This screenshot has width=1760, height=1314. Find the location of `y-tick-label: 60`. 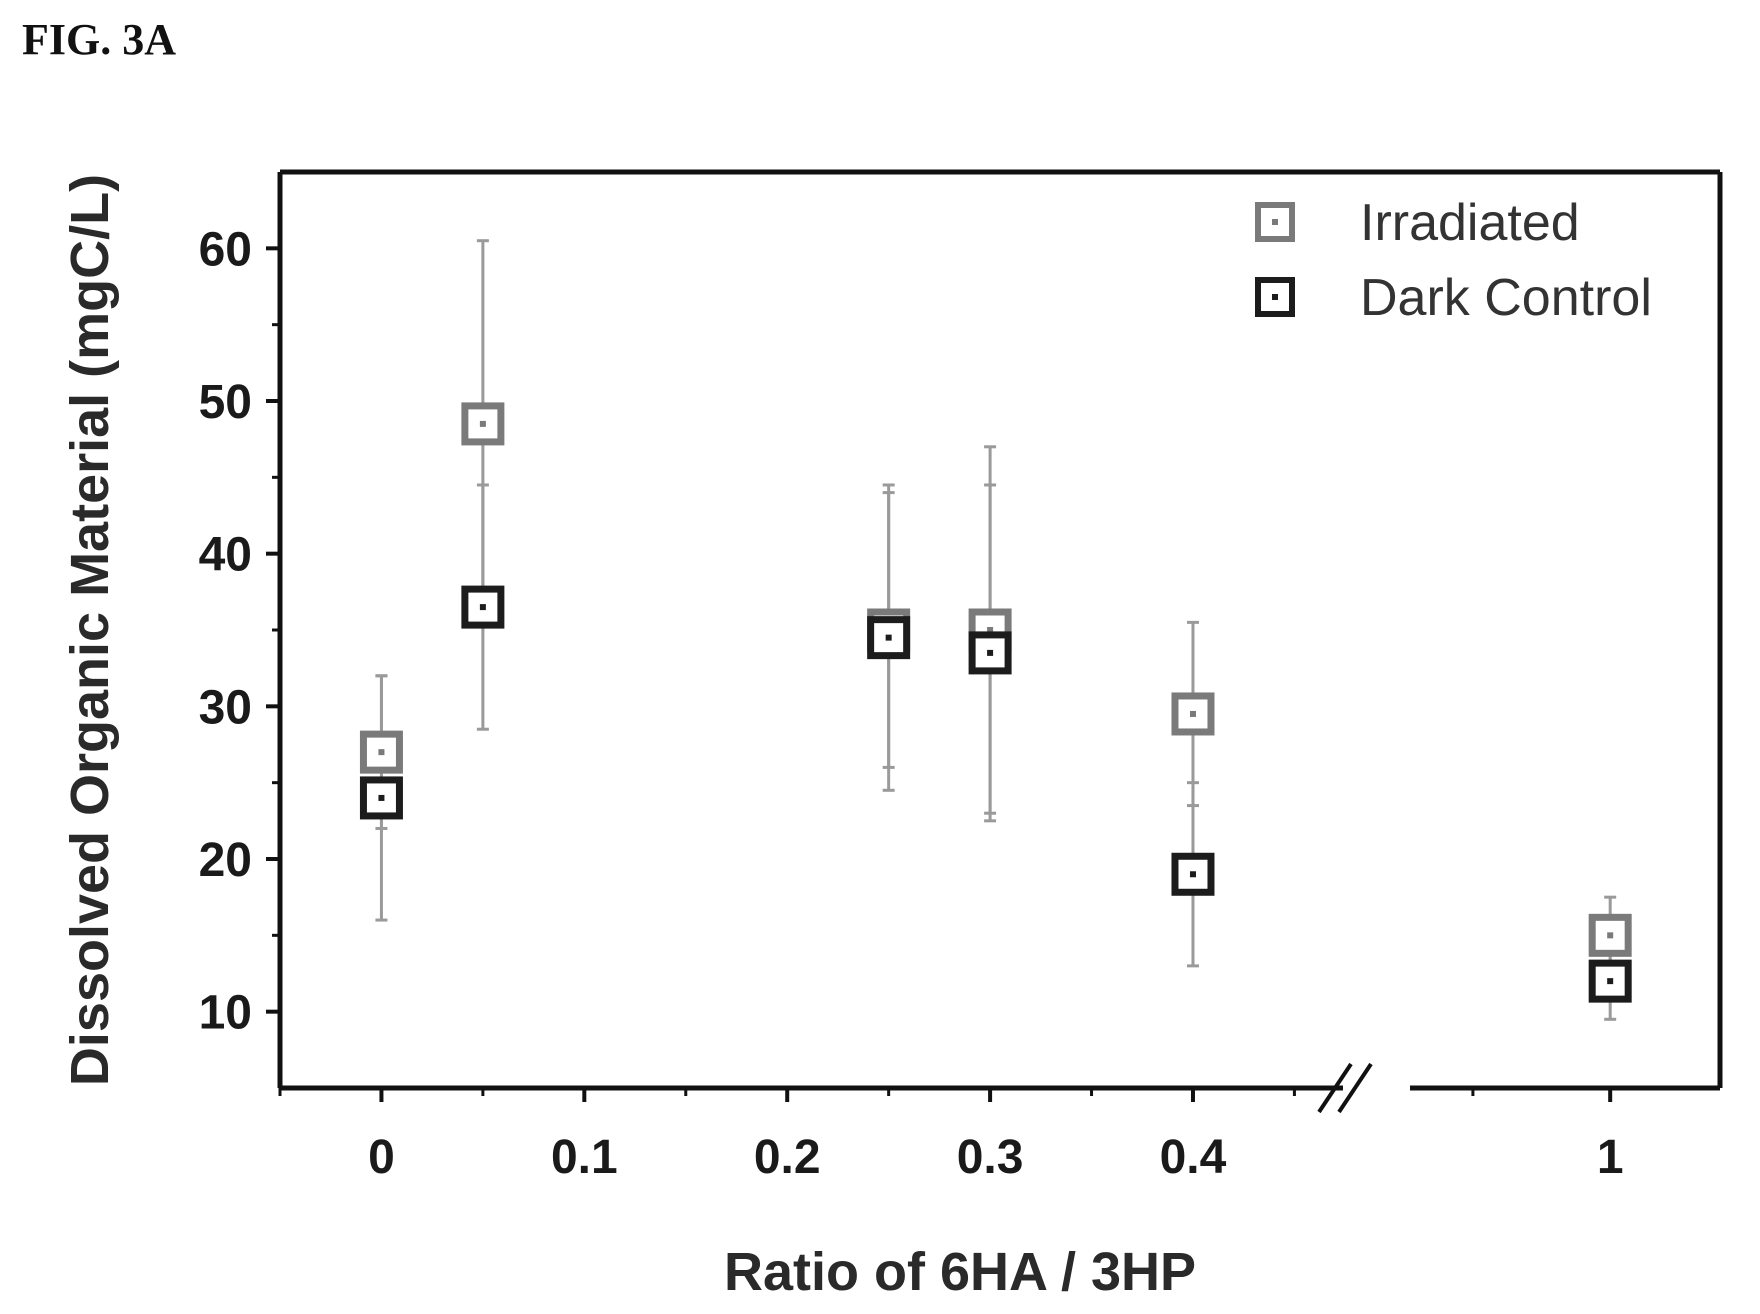

y-tick-label: 60 is located at coordinates (225, 249).